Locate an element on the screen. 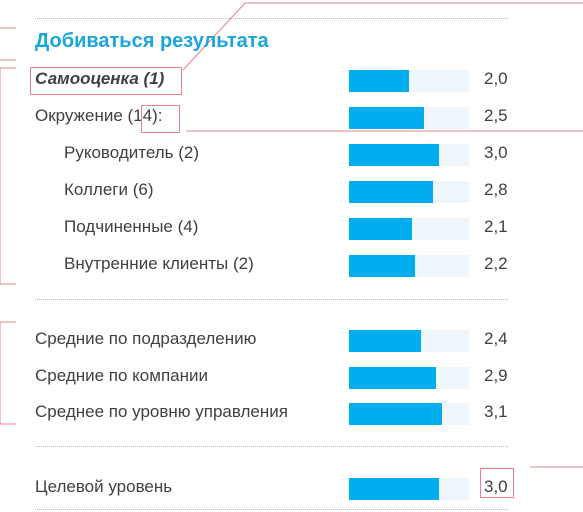  divider-bottom is located at coordinates (271, 509).